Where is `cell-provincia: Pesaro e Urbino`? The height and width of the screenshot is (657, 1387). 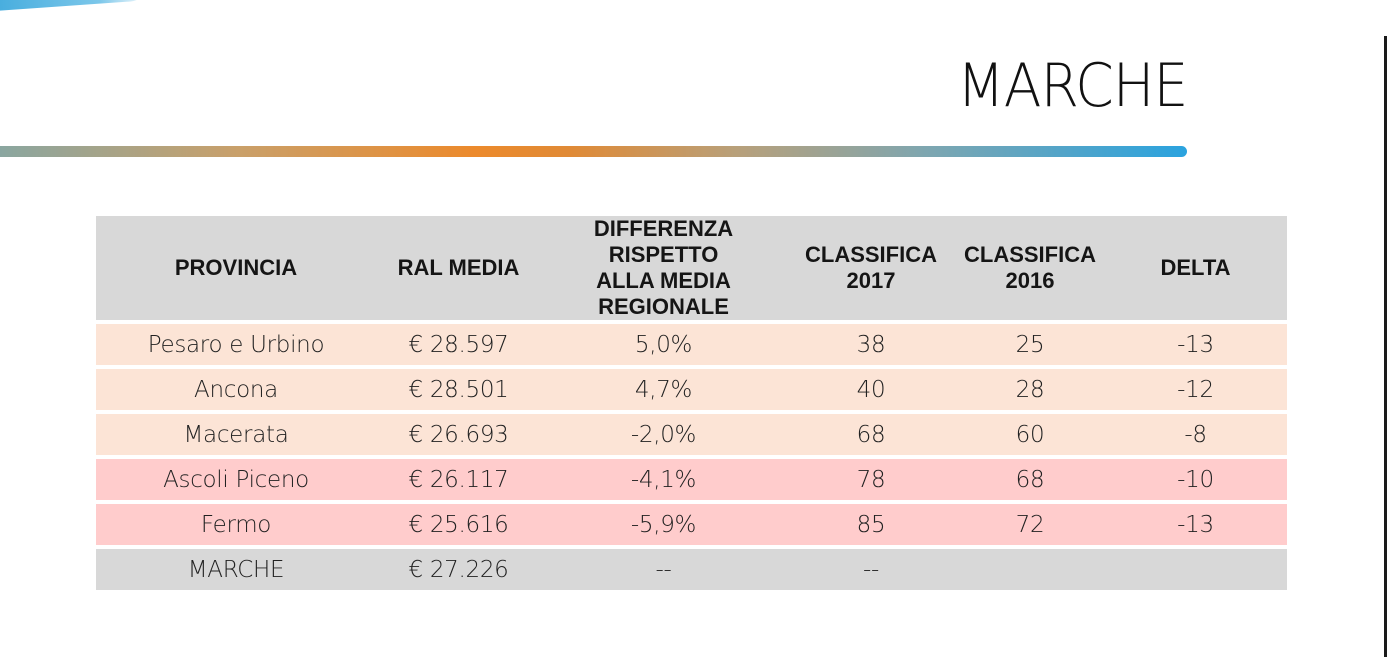
cell-provincia: Pesaro e Urbino is located at coordinates (236, 344).